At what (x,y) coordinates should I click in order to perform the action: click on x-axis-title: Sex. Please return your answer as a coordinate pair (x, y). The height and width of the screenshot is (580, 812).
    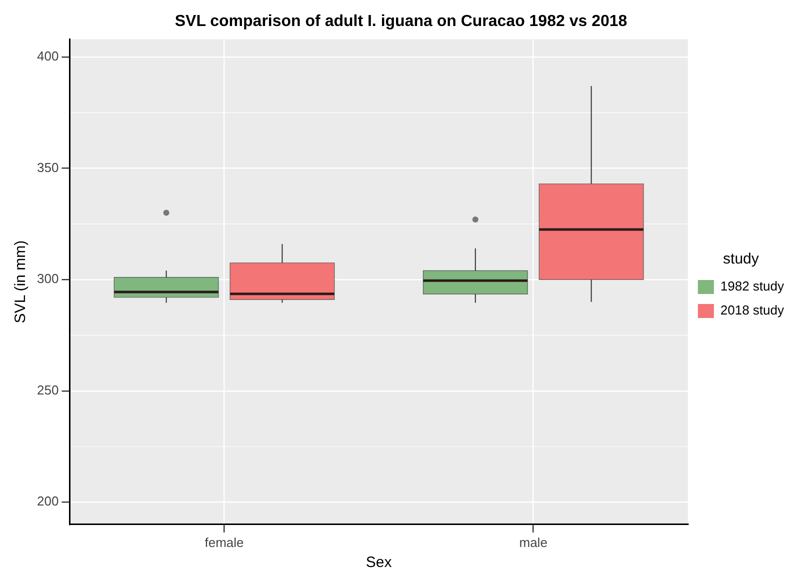
    Looking at the image, I should click on (379, 563).